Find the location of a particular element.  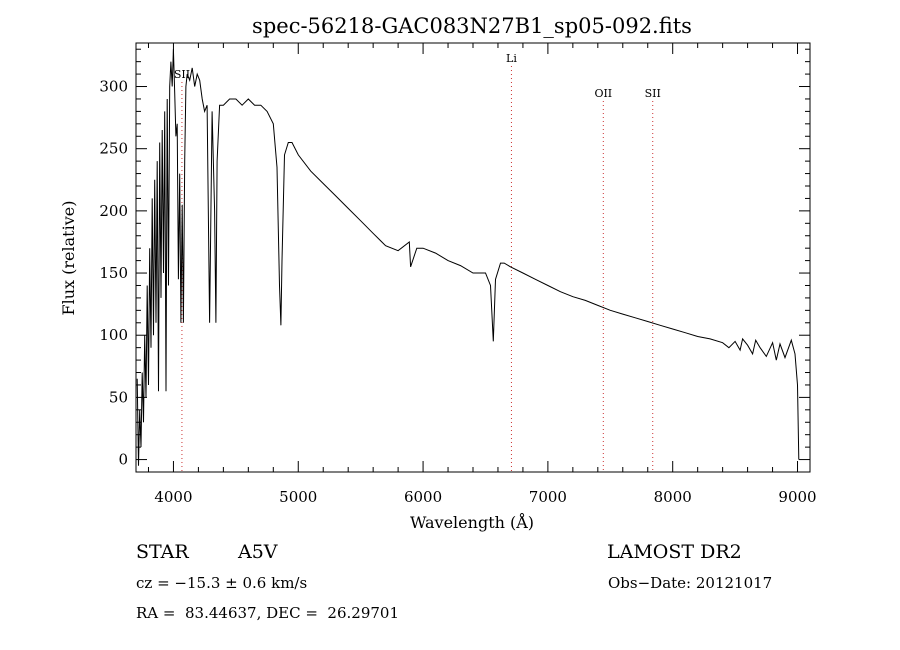

y-tick-label: 0 is located at coordinates (123, 460).